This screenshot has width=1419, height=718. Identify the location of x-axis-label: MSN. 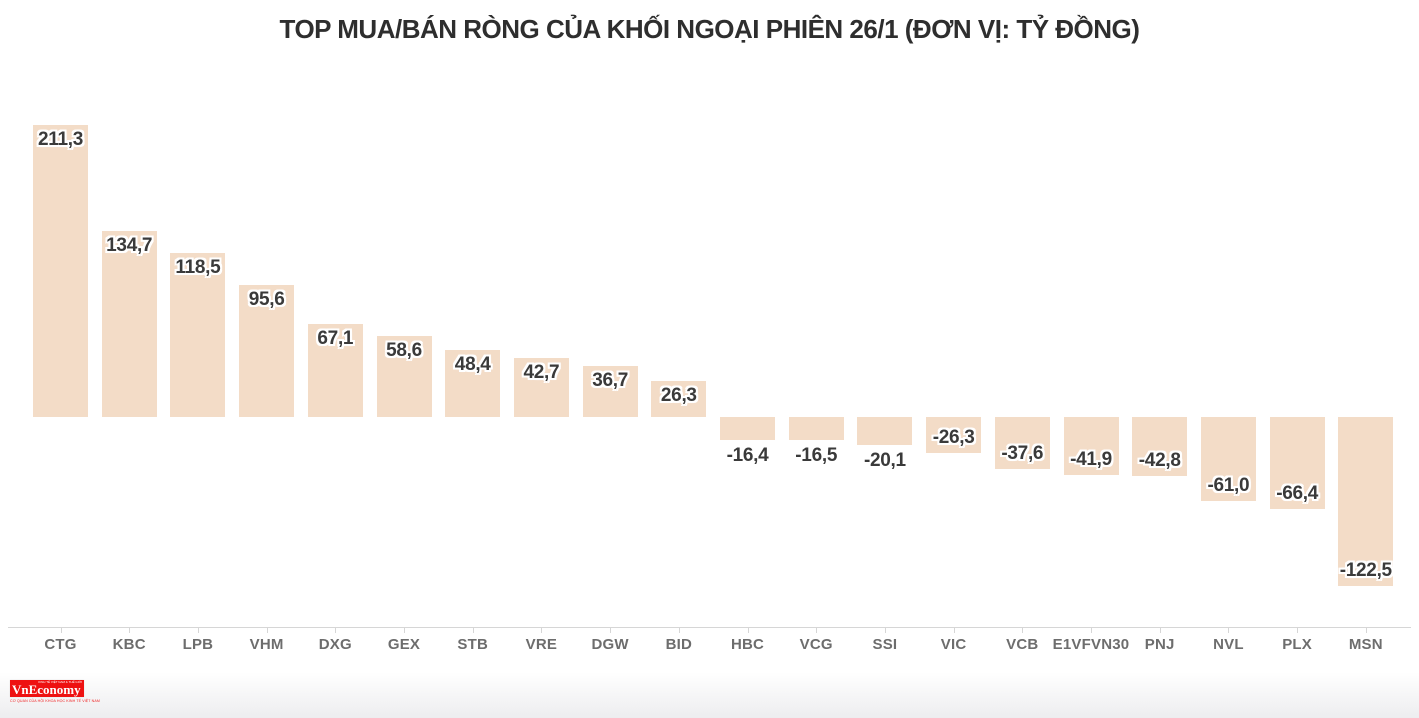
(1365, 644).